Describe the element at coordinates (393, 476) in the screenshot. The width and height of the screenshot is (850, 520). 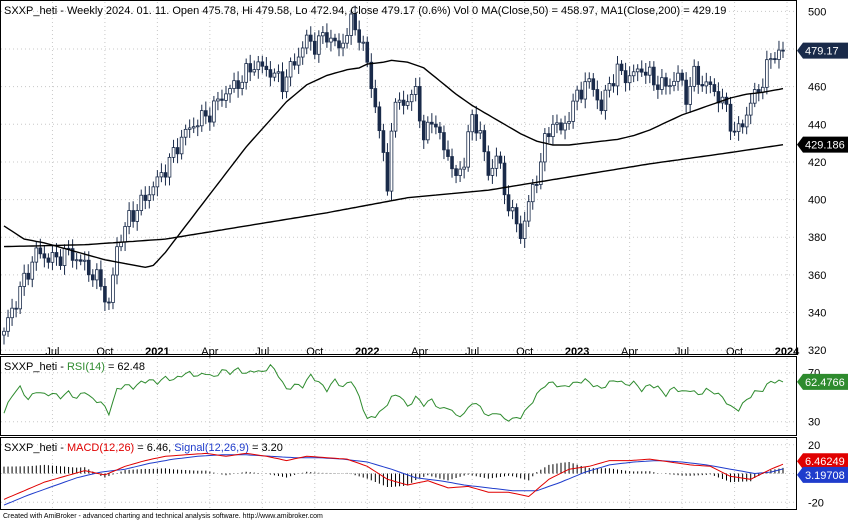
I see `macd-line` at that location.